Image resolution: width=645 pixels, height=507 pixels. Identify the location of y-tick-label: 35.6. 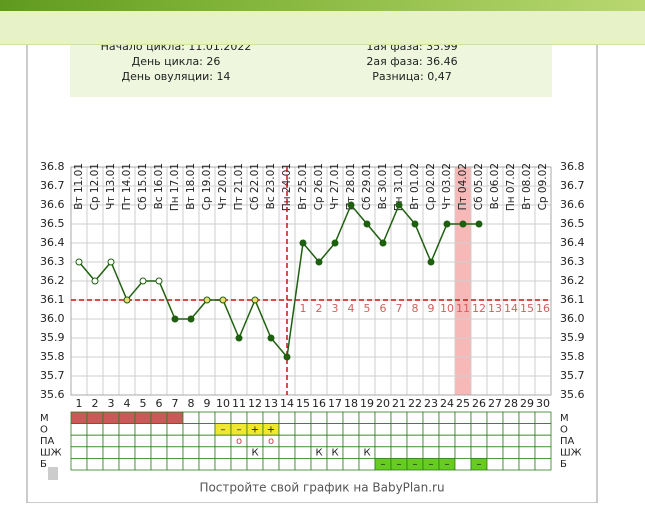
(52, 394).